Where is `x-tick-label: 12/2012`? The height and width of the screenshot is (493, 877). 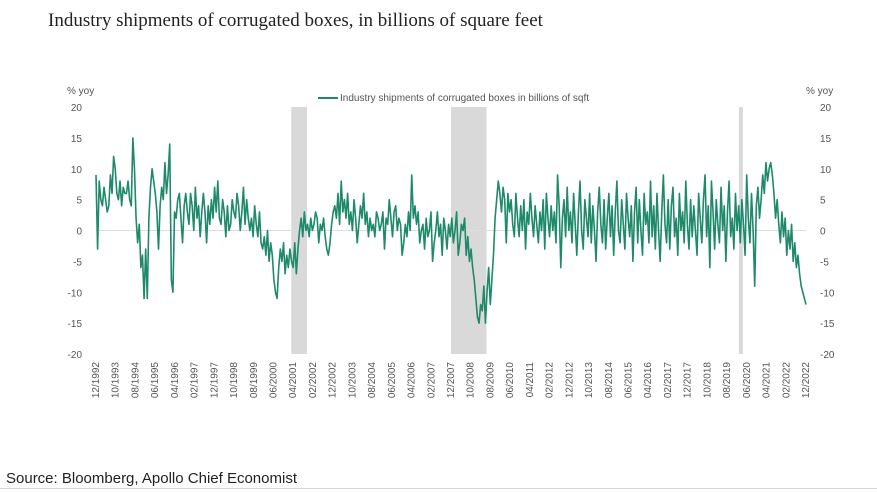
x-tick-label: 12/2012 is located at coordinates (569, 380).